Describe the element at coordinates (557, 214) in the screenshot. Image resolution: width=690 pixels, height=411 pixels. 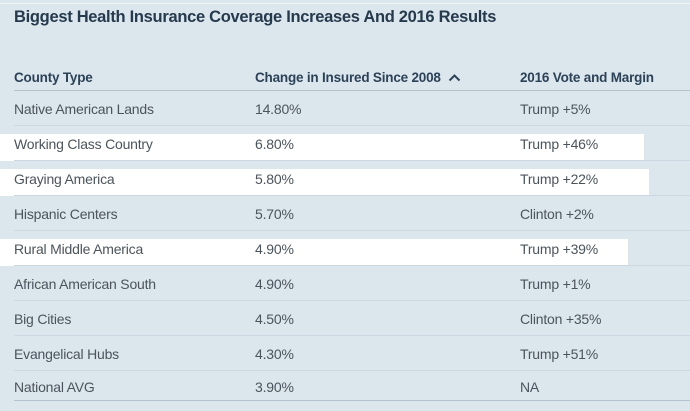
I see `vote-margin-cell: Clinton +2%` at that location.